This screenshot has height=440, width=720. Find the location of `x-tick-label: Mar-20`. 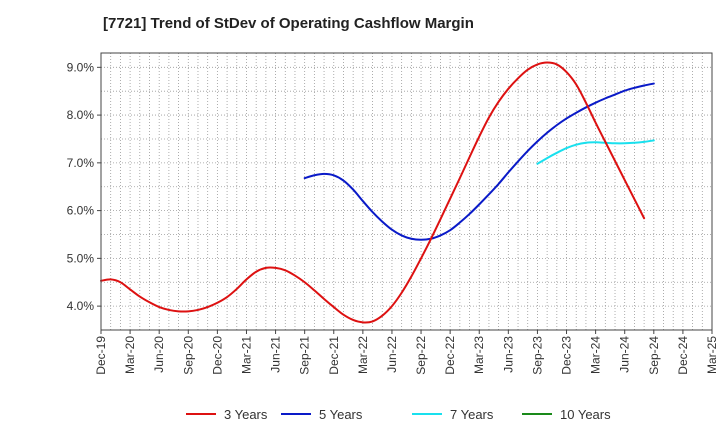

x-tick-label: Mar-20 is located at coordinates (130, 355).